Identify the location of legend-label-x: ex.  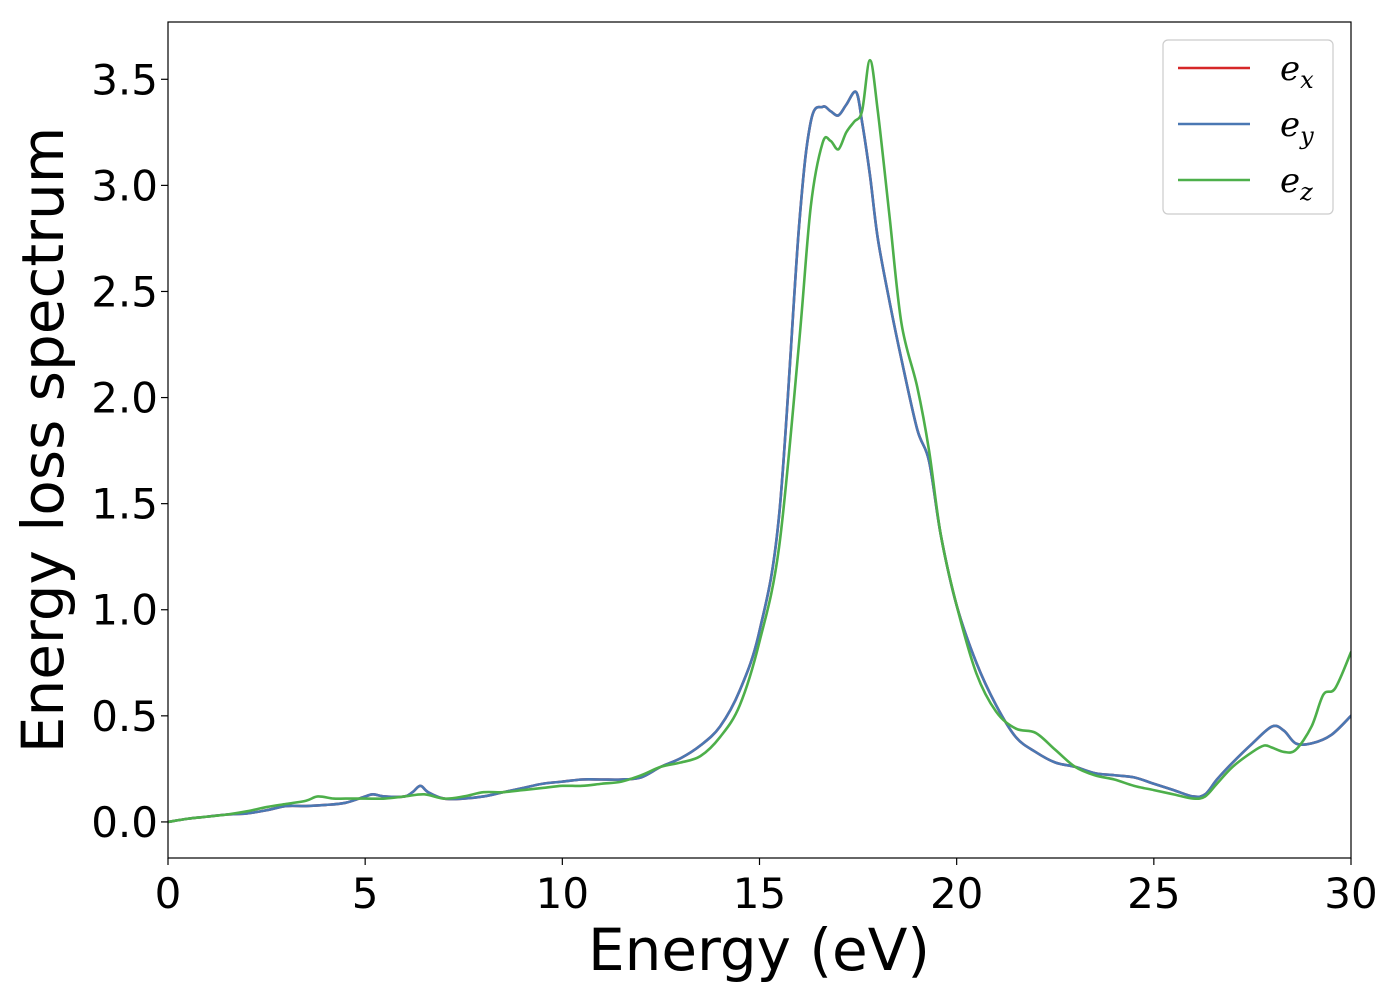
(1297, 71).